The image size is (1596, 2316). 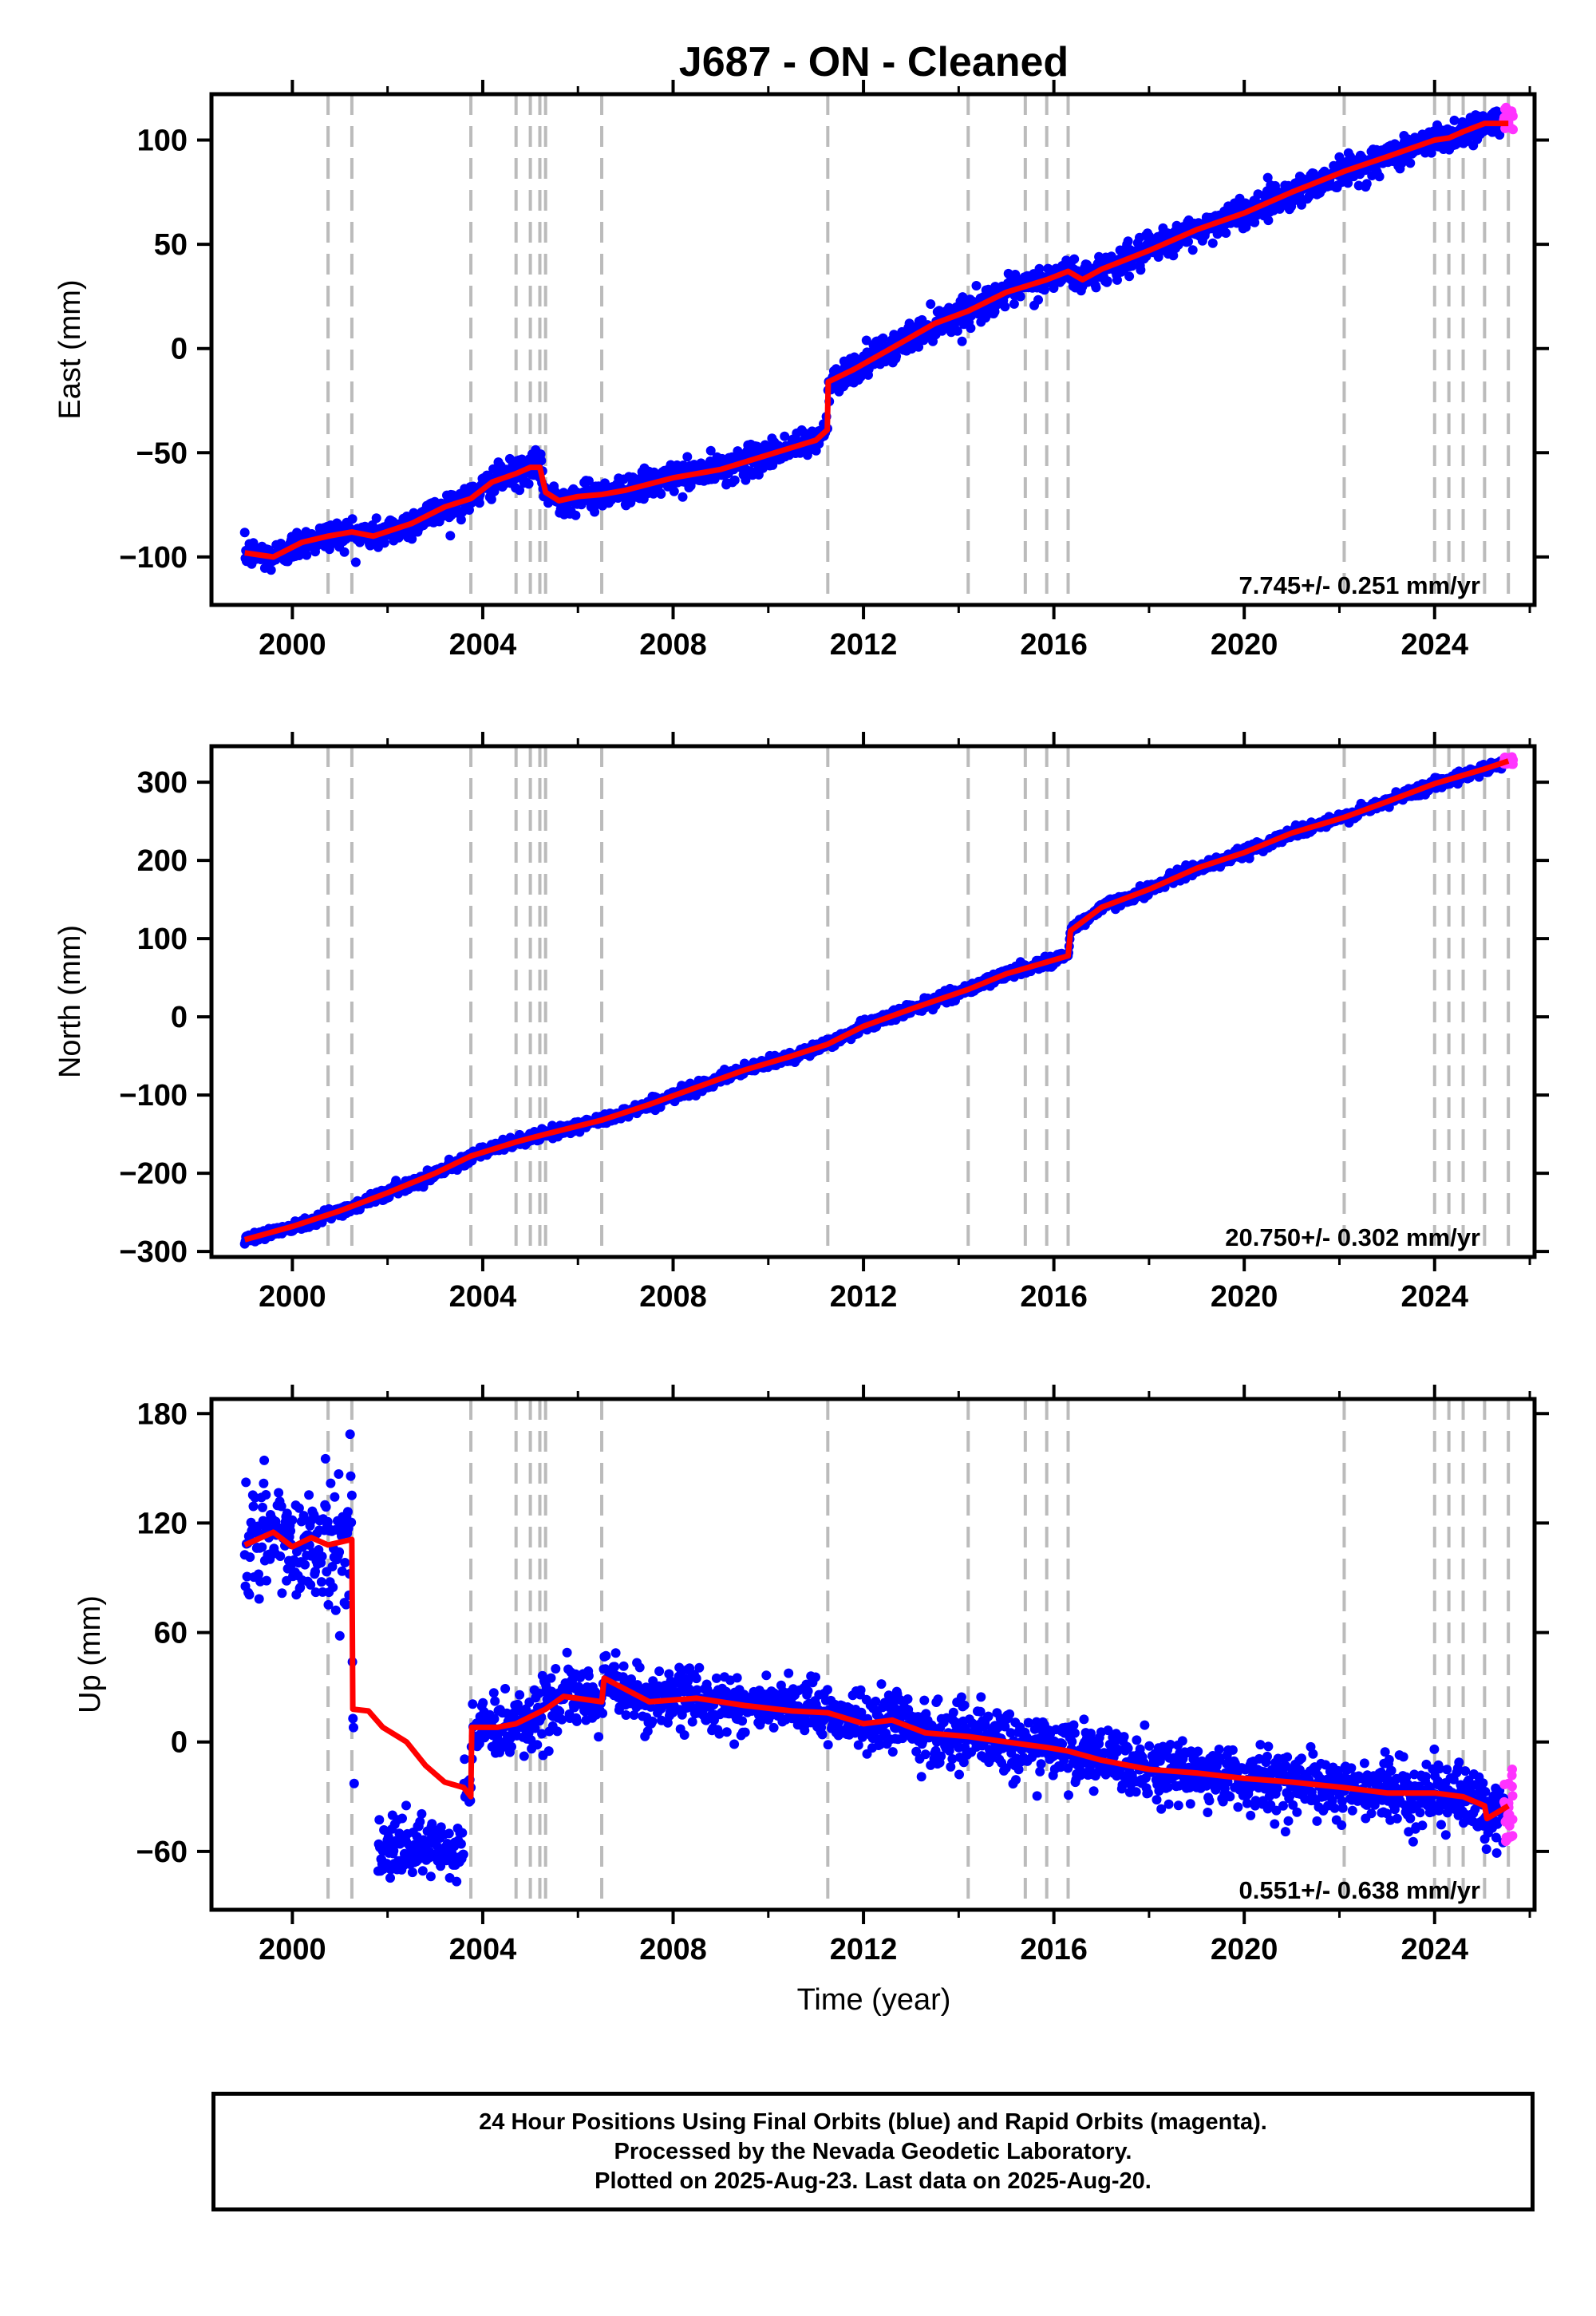 What do you see at coordinates (162, 939) in the screenshot?
I see `y-tick-label: 100` at bounding box center [162, 939].